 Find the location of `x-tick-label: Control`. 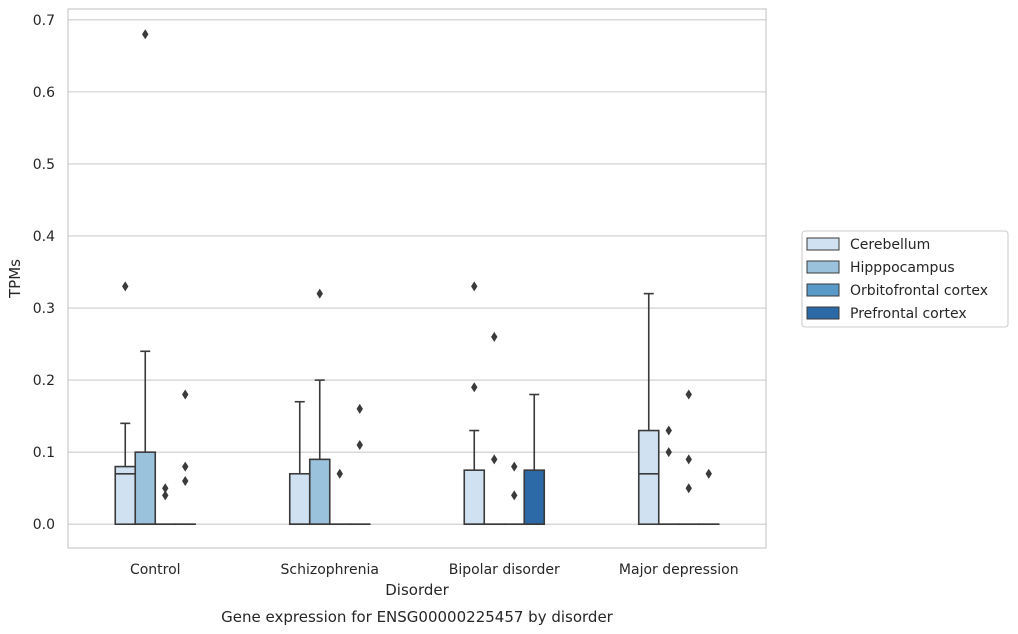

x-tick-label: Control is located at coordinates (155, 570).